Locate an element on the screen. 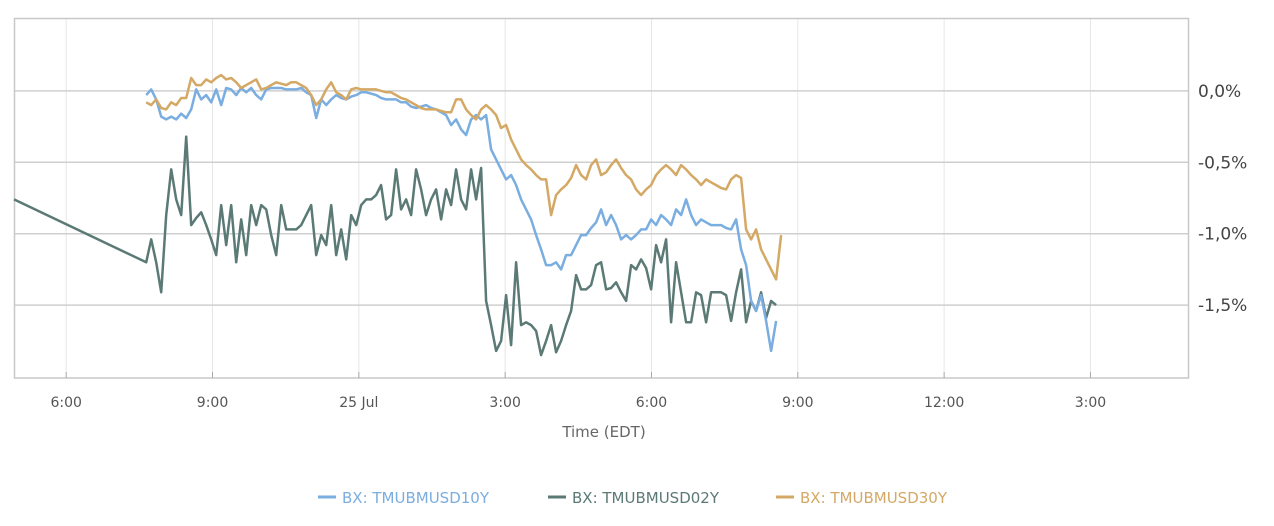 The height and width of the screenshot is (526, 1274). y-tick-label: 0,0% is located at coordinates (1219, 92).